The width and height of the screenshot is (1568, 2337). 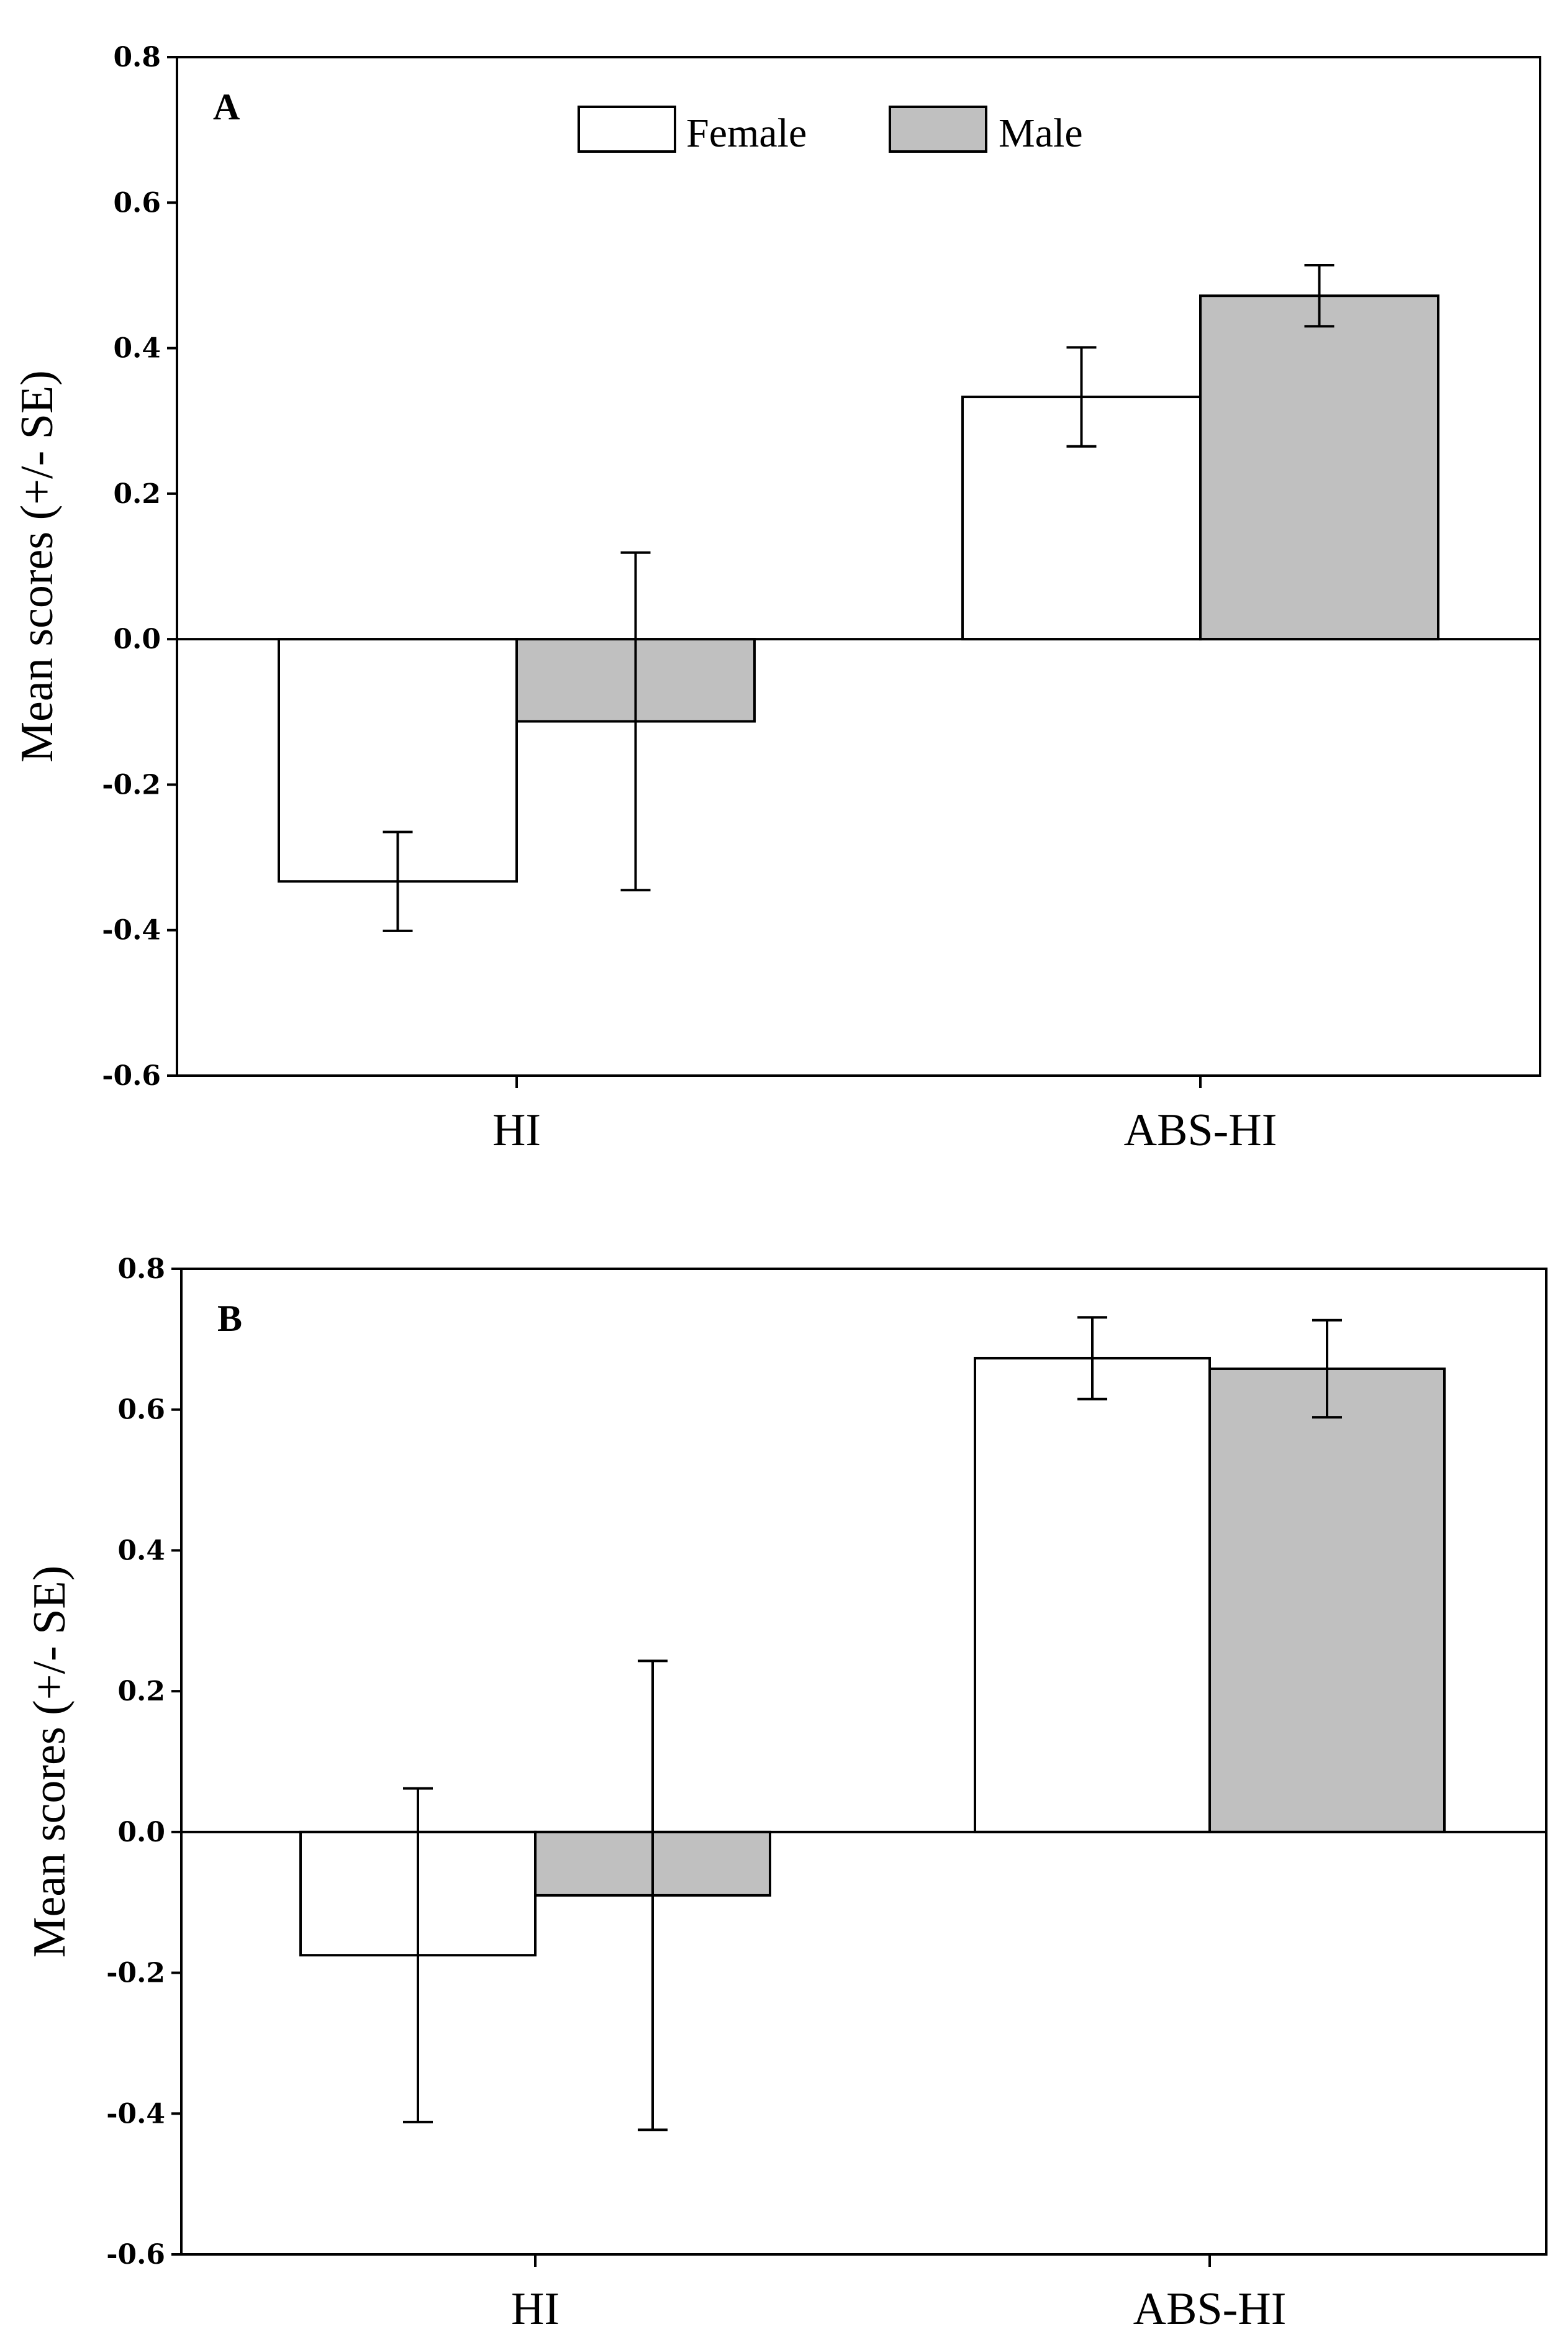 What do you see at coordinates (137, 639) in the screenshot?
I see `panel-a-y-tick-label: 0.0` at bounding box center [137, 639].